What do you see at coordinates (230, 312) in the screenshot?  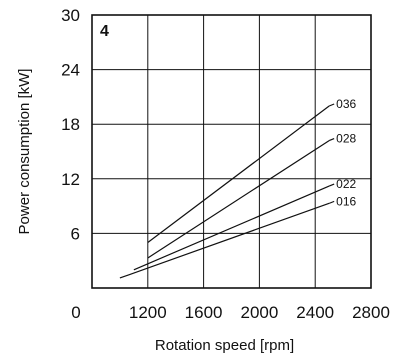 I see `x-tick-labels: 0 1200 1600 2000 2400 2800` at bounding box center [230, 312].